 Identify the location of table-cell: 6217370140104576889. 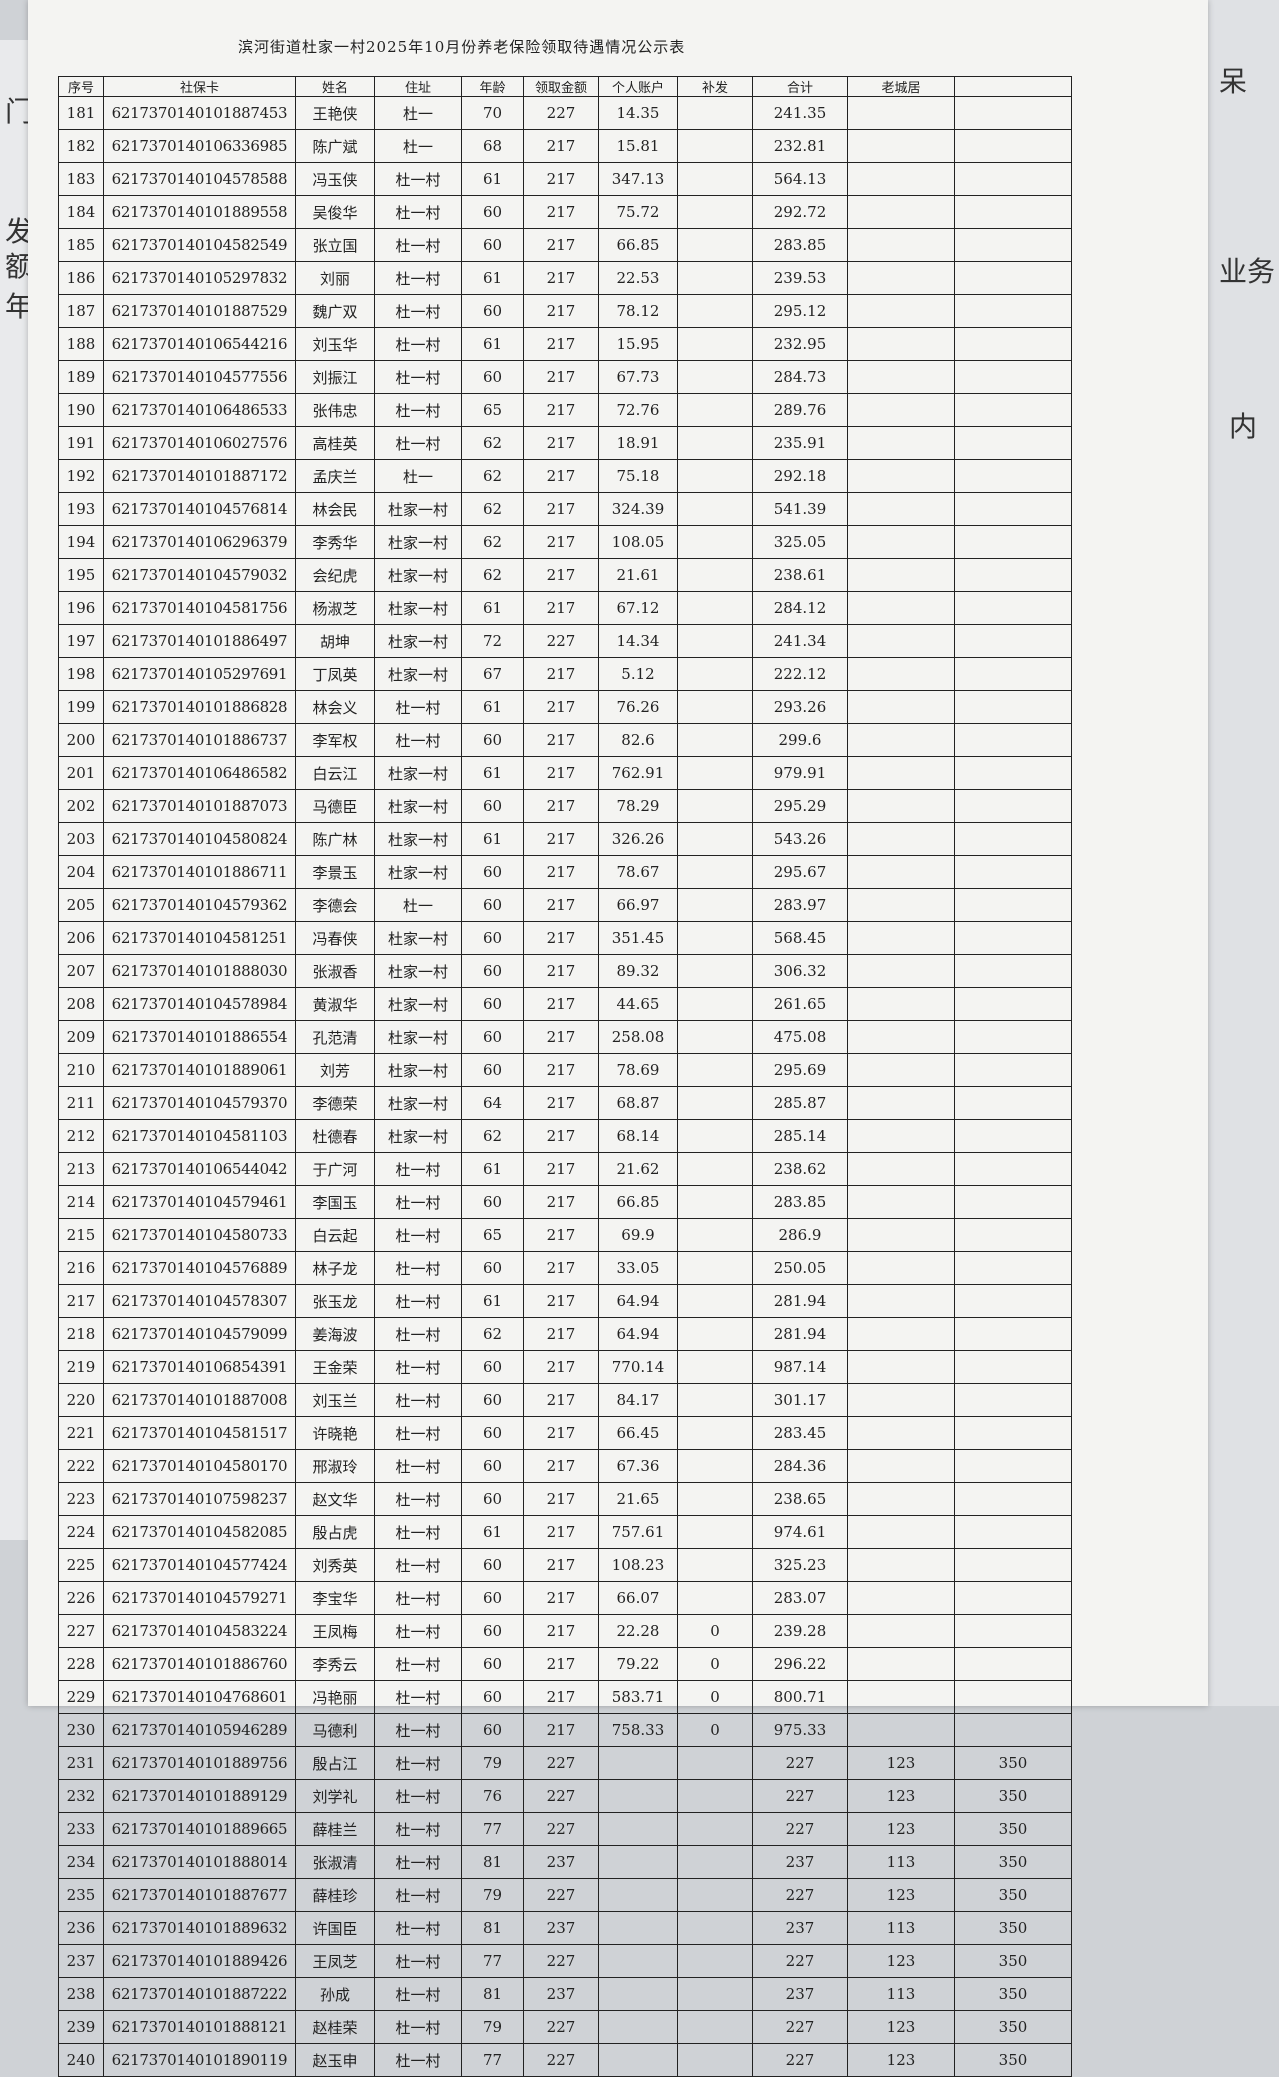
(199, 1268).